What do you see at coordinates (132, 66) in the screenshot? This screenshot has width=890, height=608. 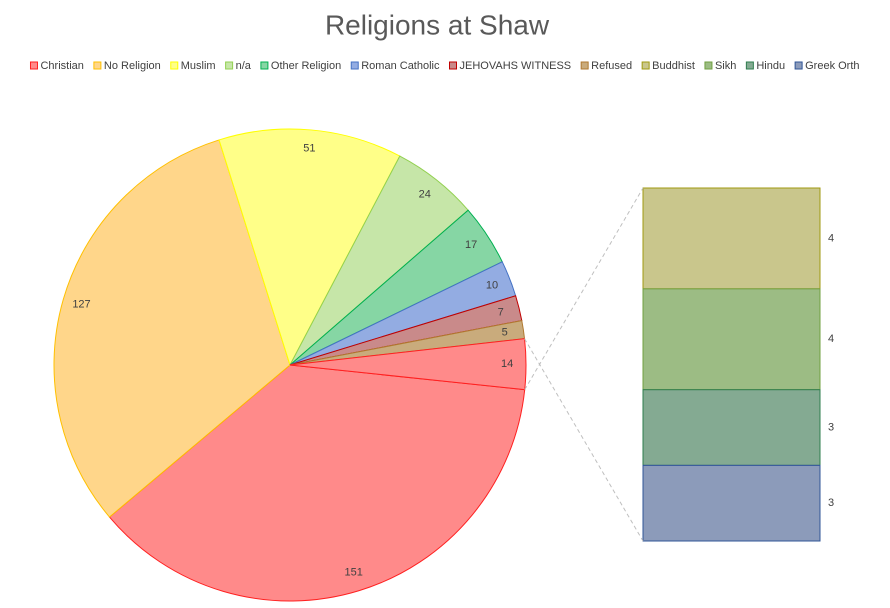 I see `legend-label: No Religion` at bounding box center [132, 66].